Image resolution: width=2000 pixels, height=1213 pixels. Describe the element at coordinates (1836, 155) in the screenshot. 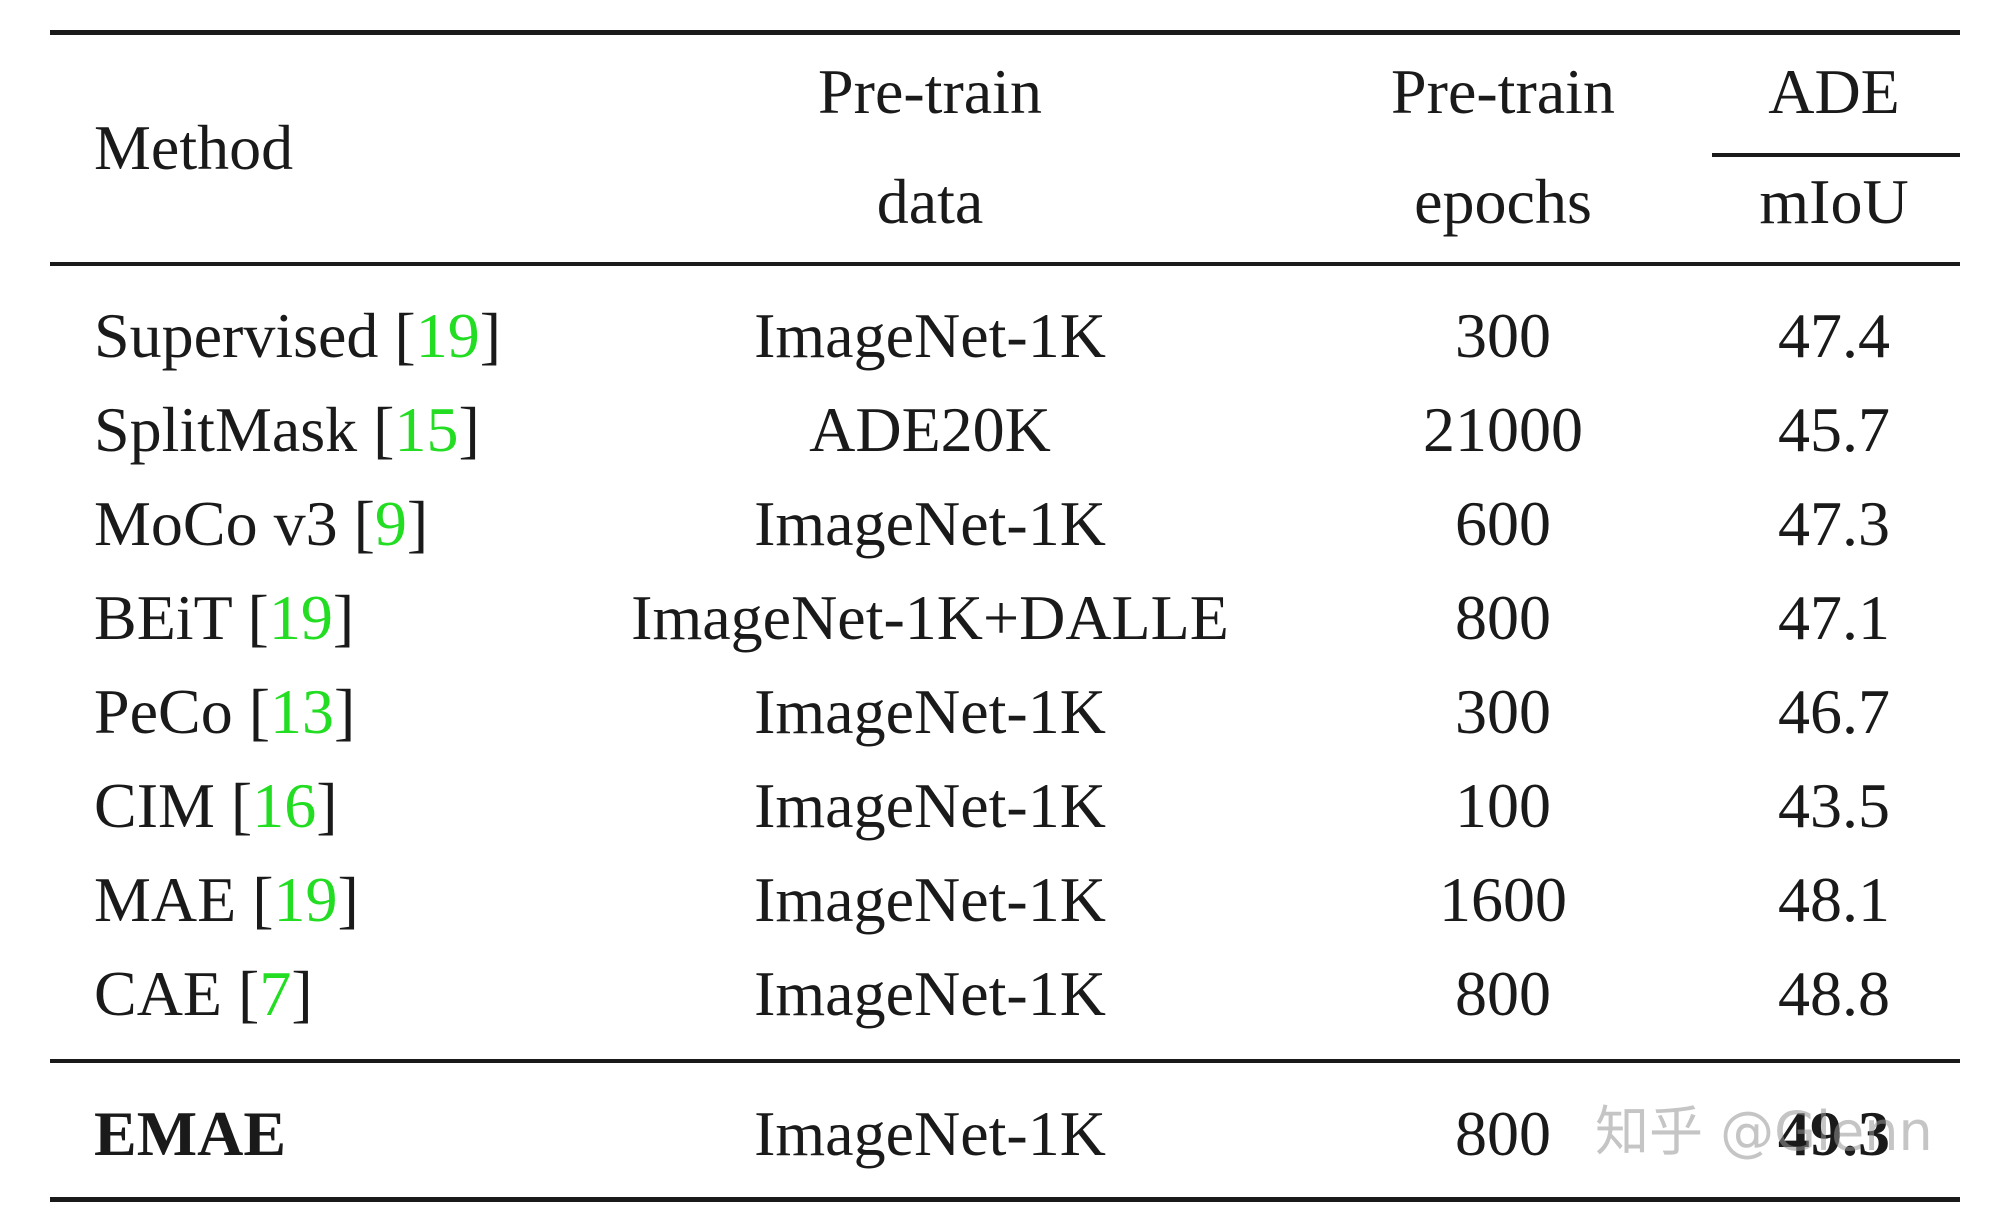

I see `ade-group-rule` at that location.